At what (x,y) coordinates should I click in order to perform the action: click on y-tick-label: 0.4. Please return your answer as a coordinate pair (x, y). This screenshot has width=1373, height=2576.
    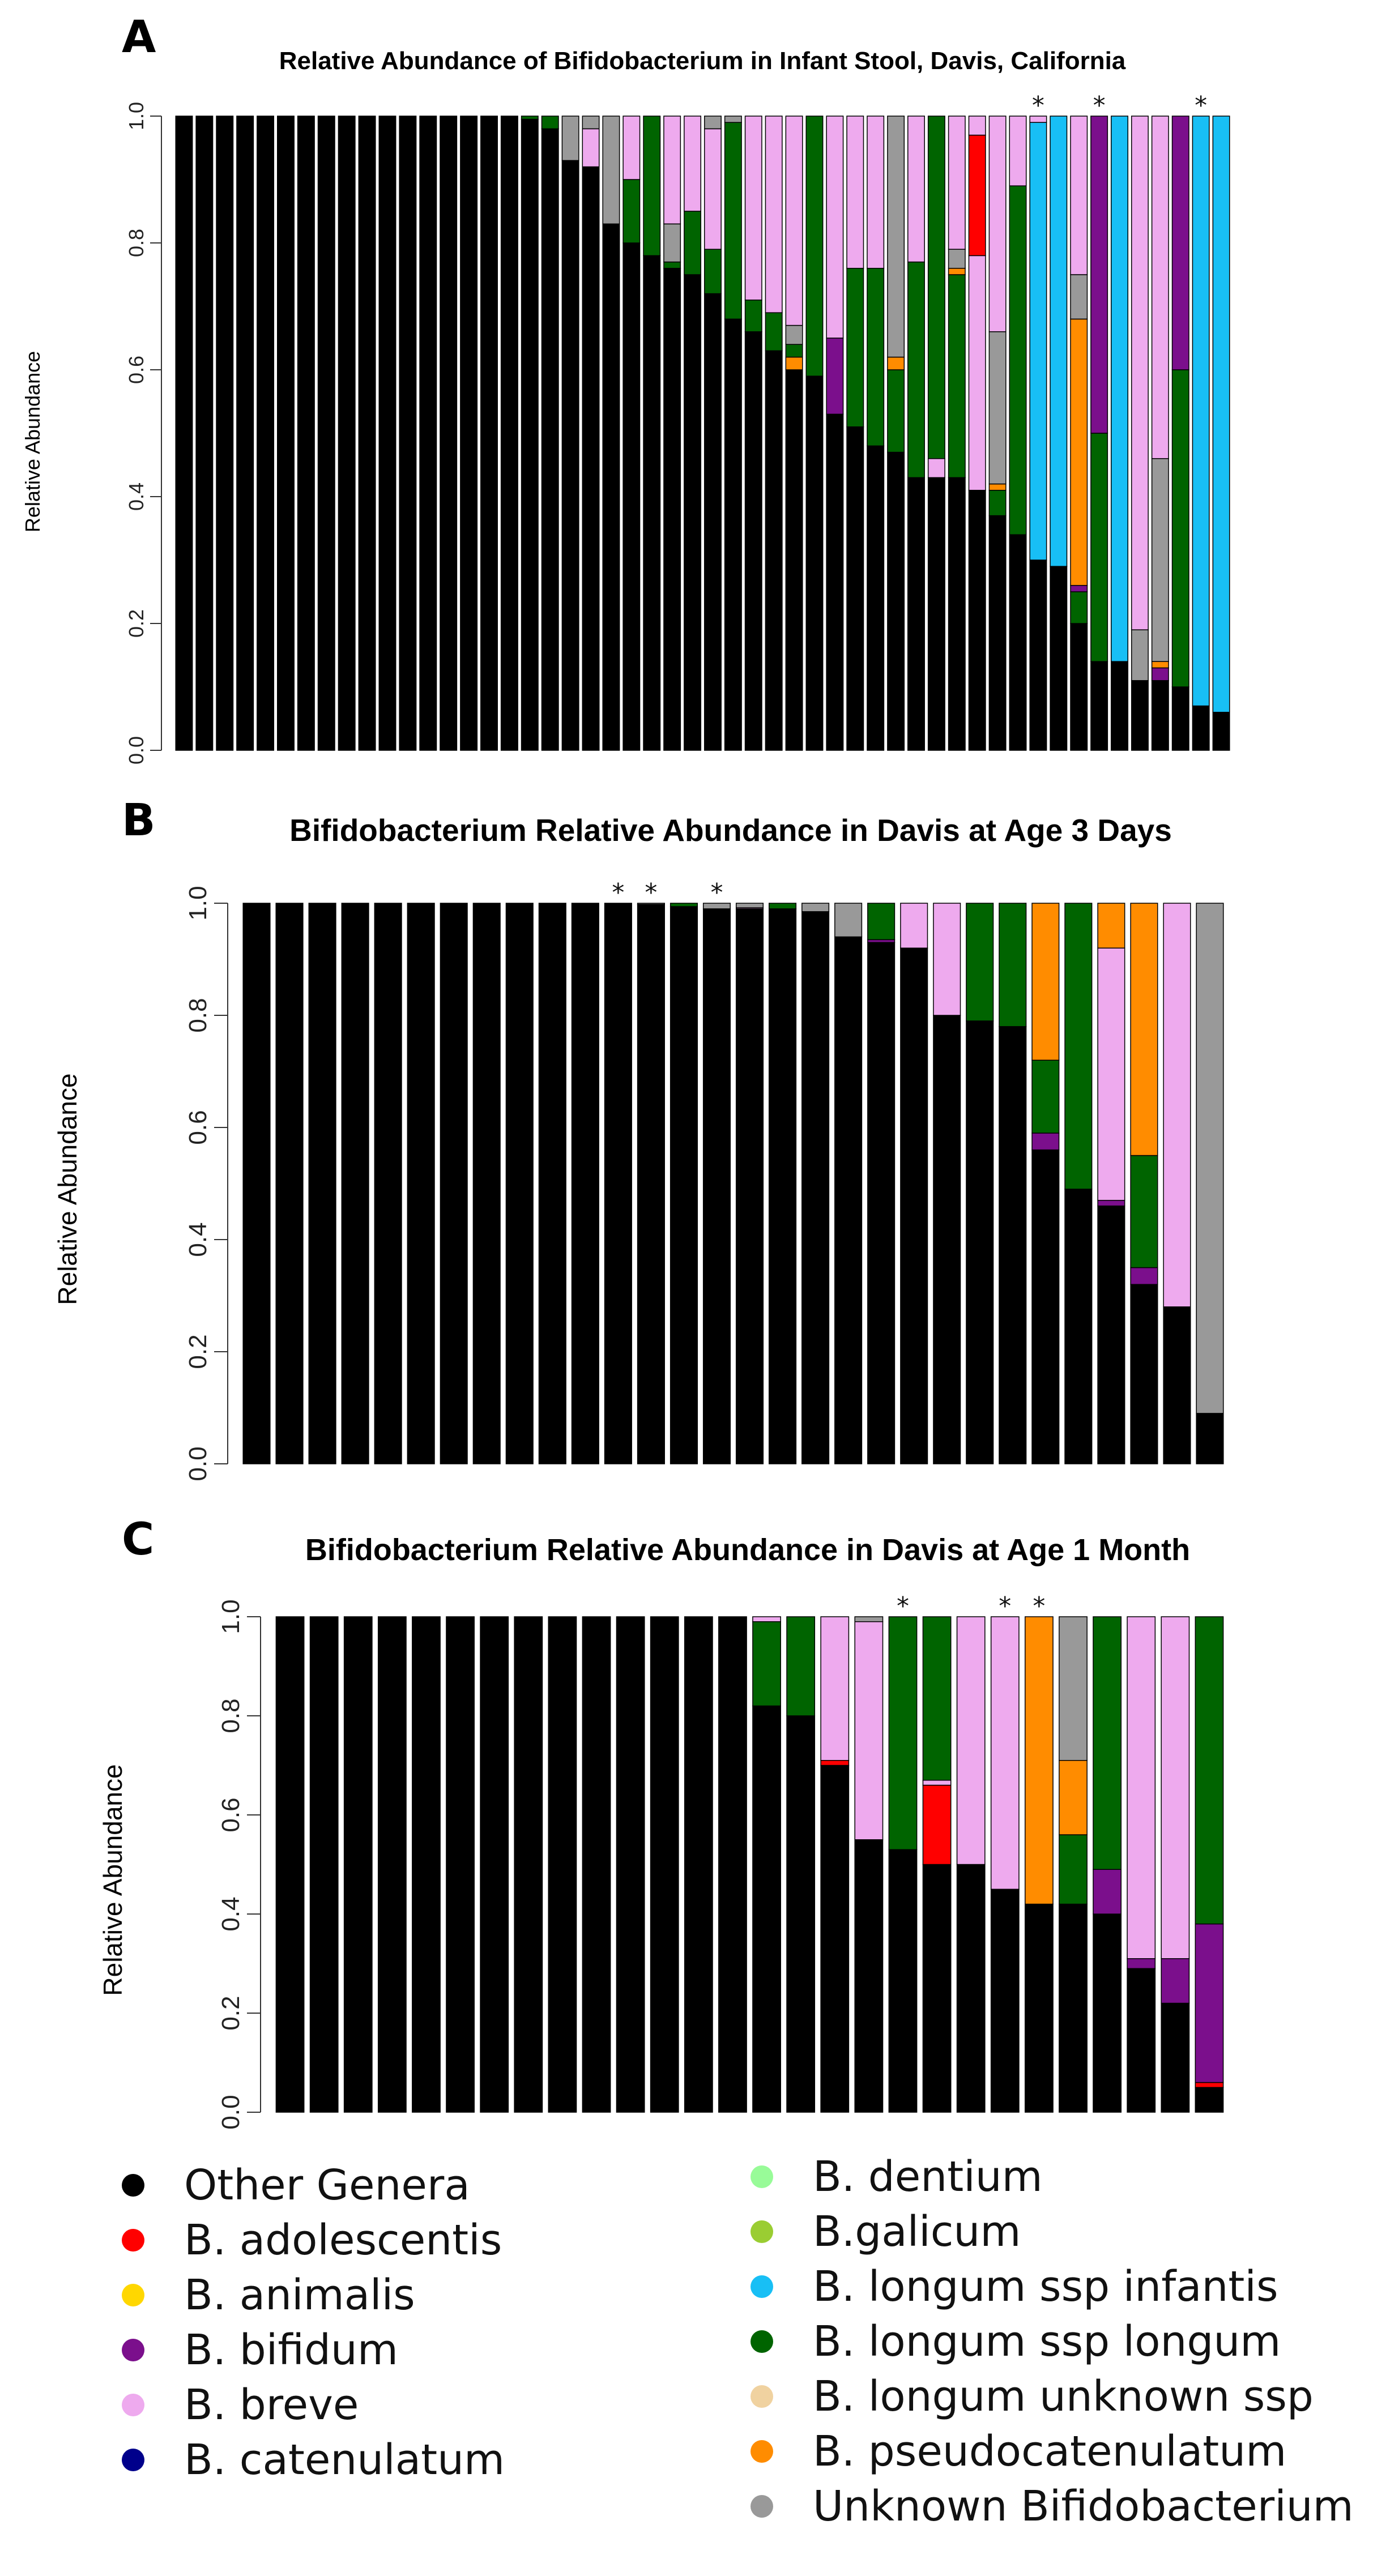
    Looking at the image, I should click on (136, 496).